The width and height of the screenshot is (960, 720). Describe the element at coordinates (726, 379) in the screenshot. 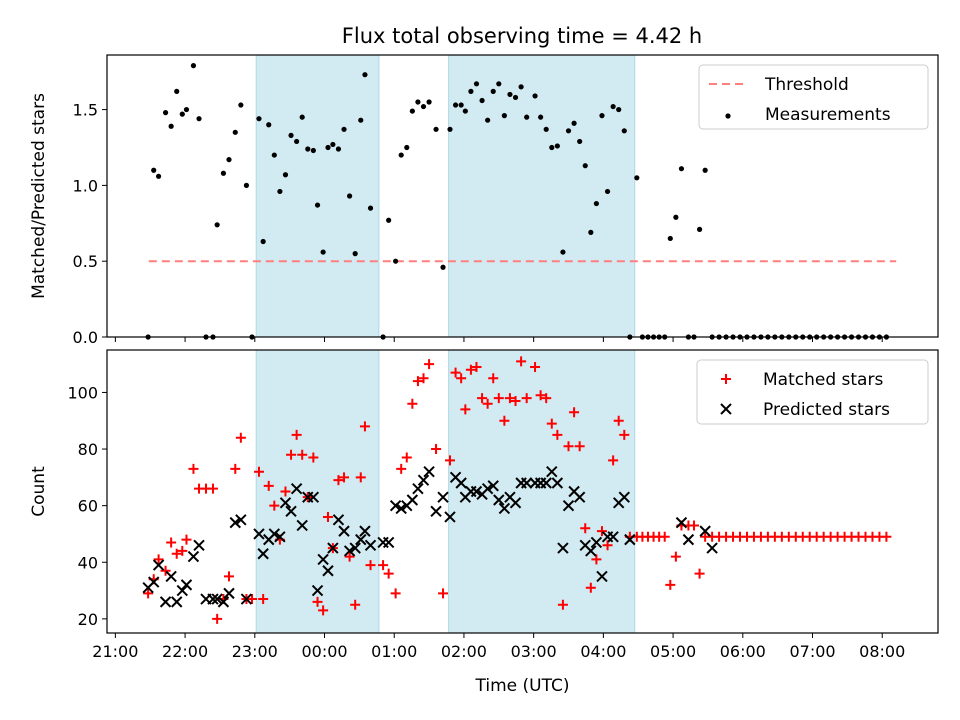

I see `legend-matched-swatch` at that location.